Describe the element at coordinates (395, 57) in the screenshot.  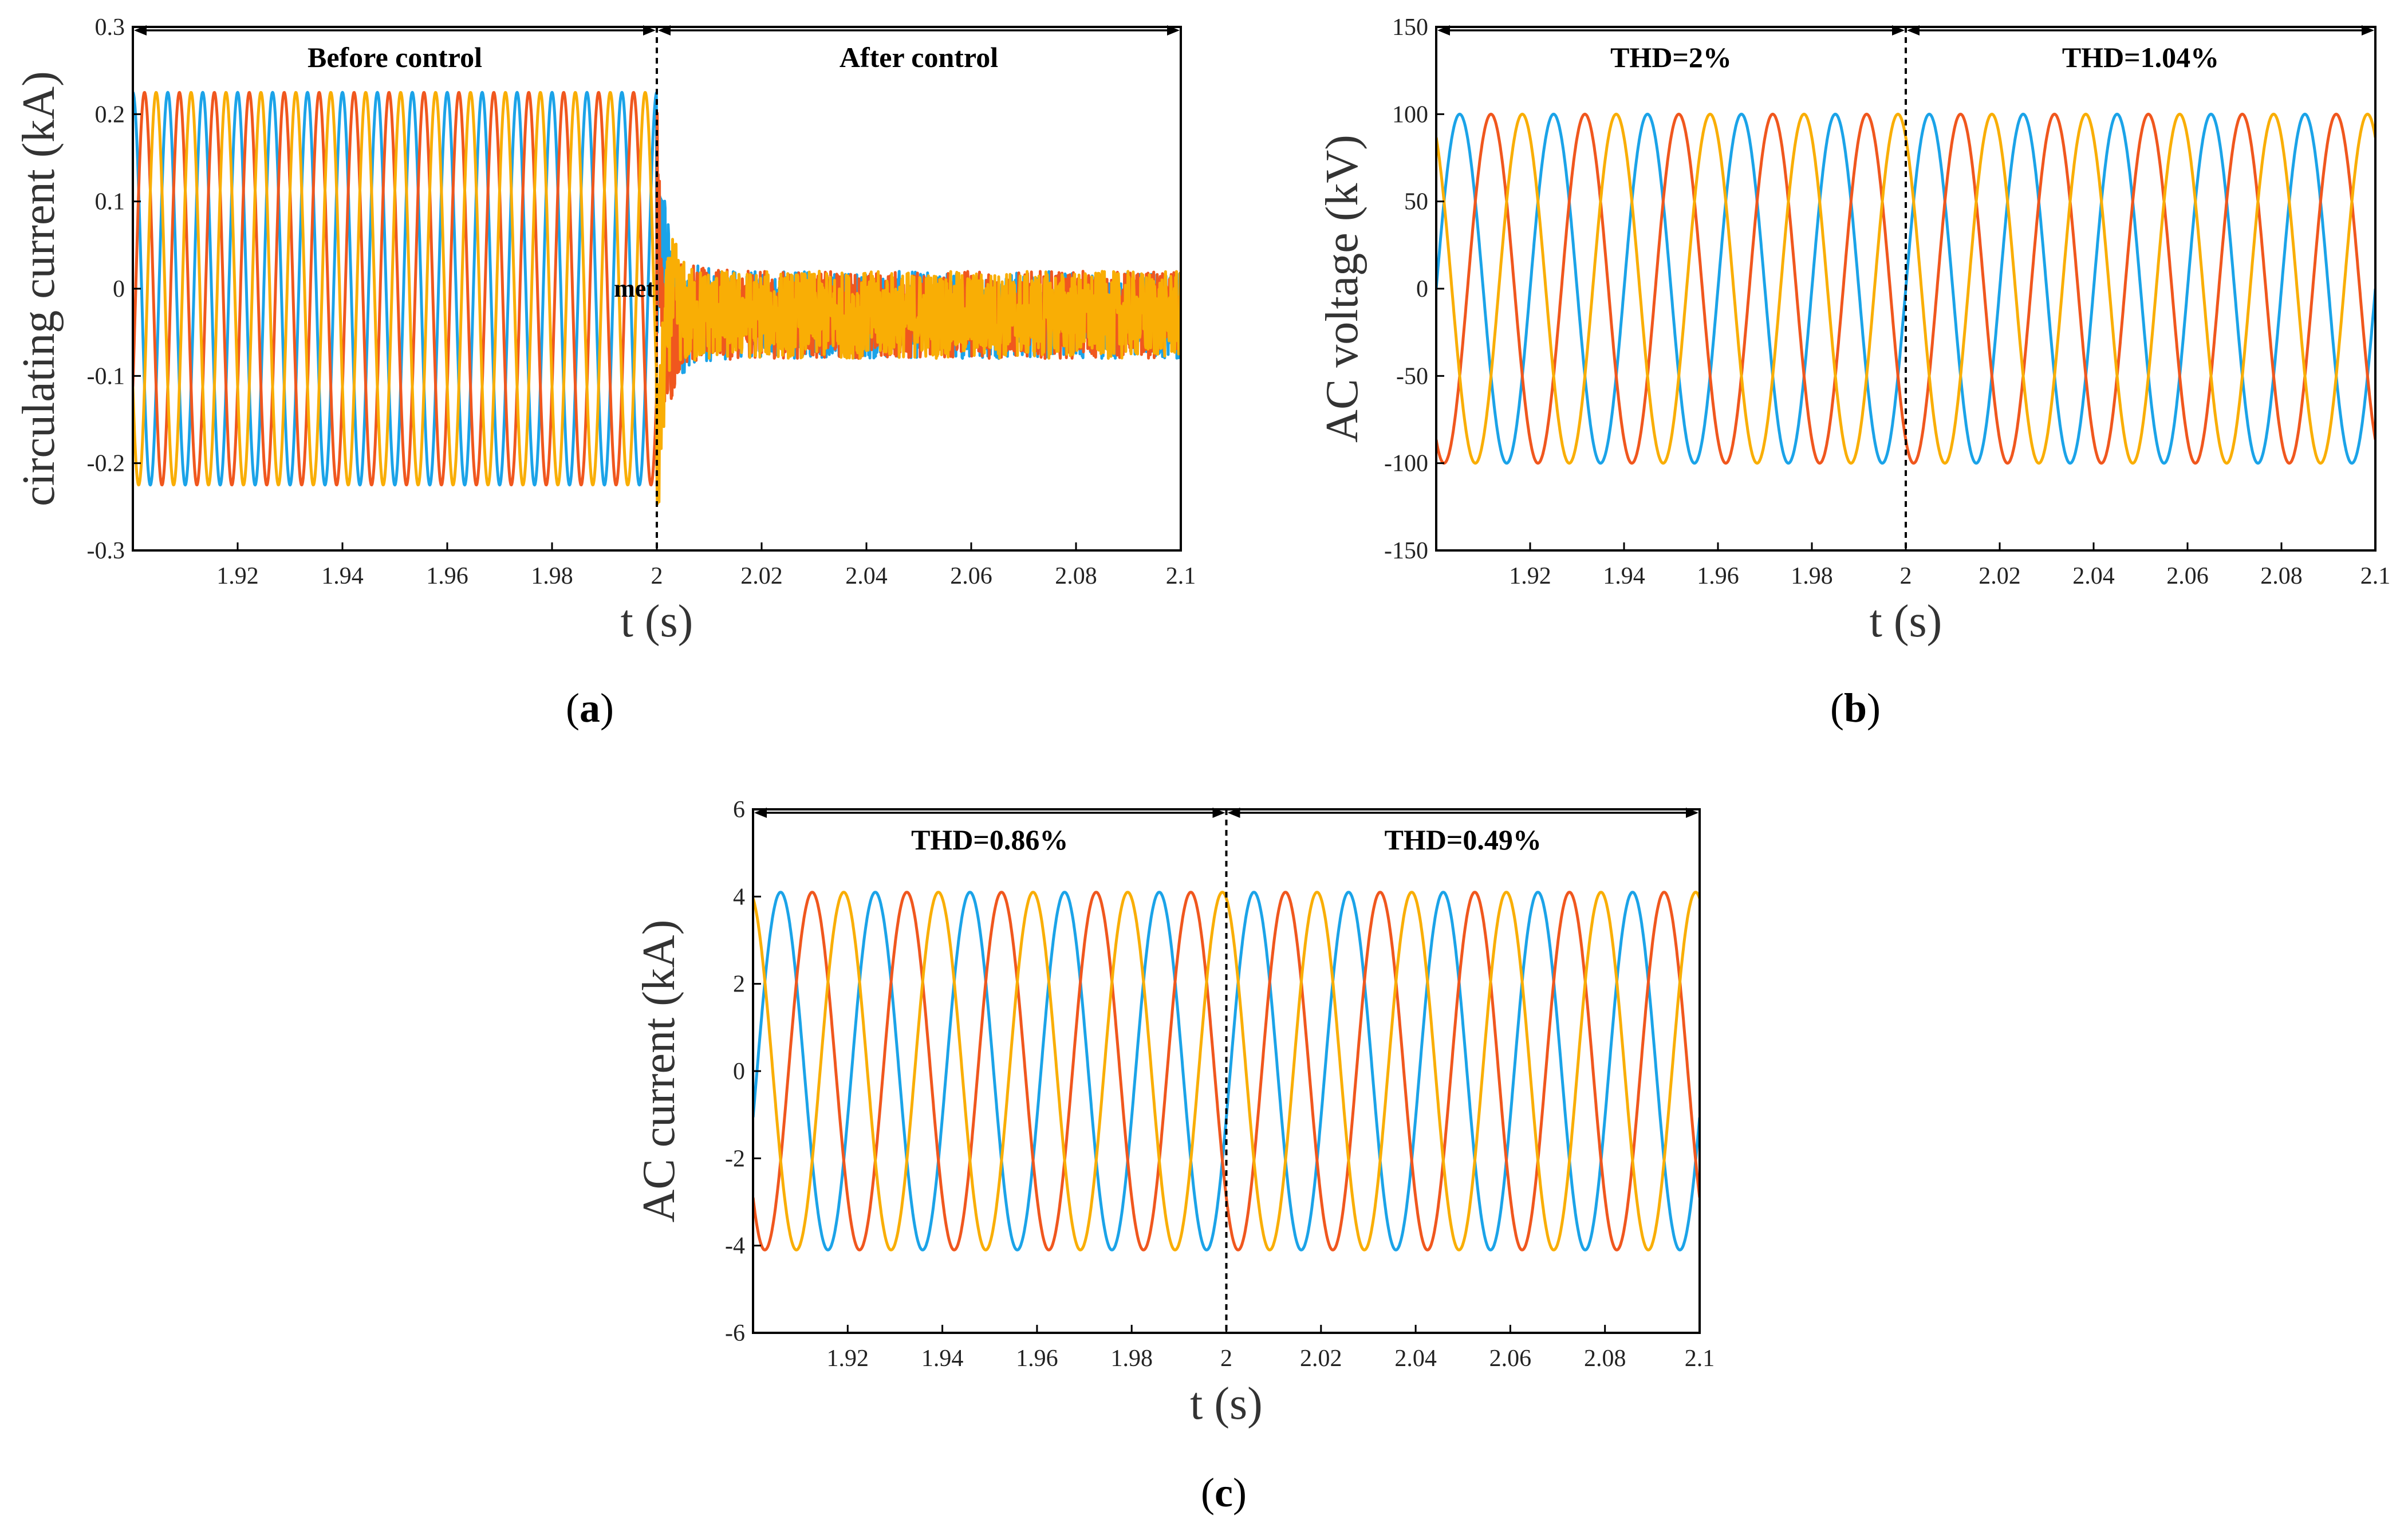
I see `region-label: Before control` at that location.